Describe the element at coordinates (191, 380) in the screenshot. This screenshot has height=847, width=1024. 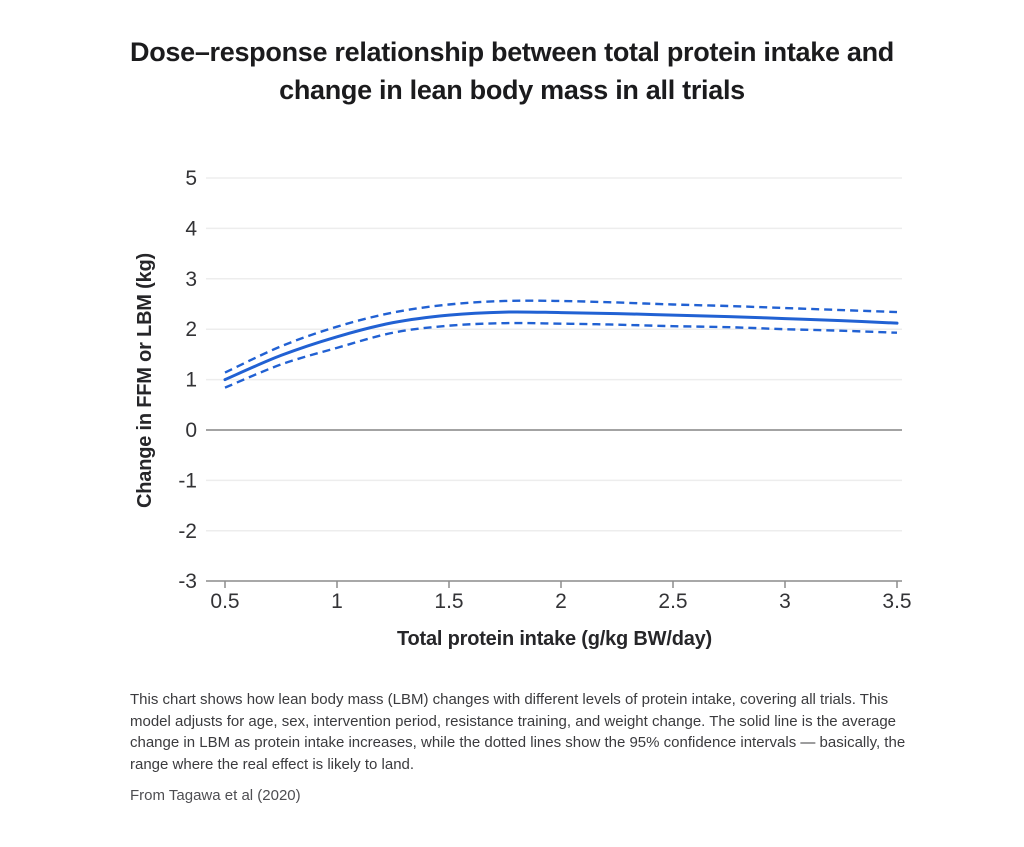
I see `y-tick-label: 1` at that location.